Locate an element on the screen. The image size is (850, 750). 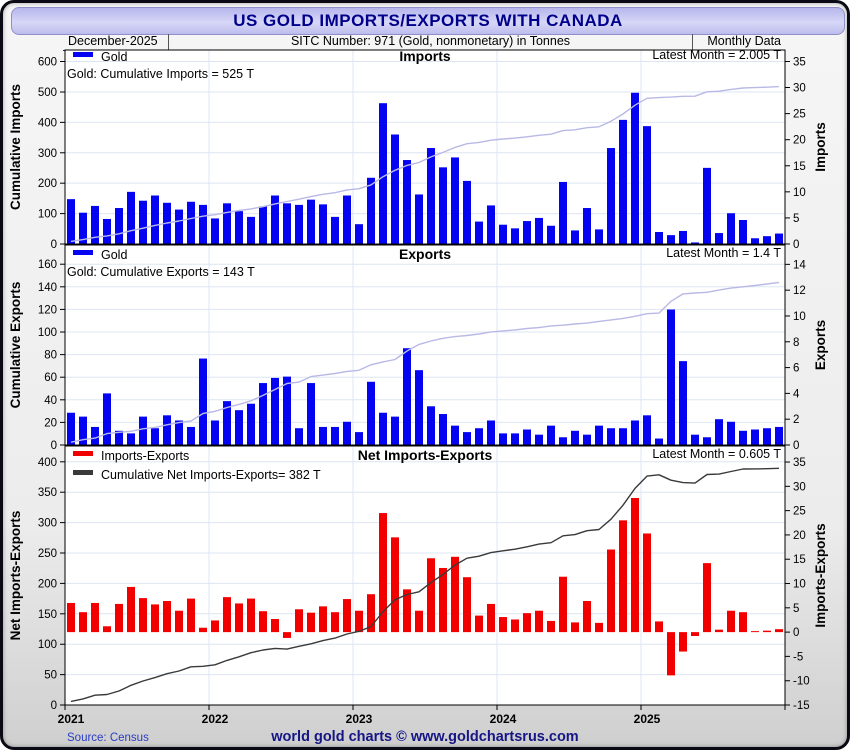
net-right-axis-title: Imports-Exports is located at coordinates (820, 575).